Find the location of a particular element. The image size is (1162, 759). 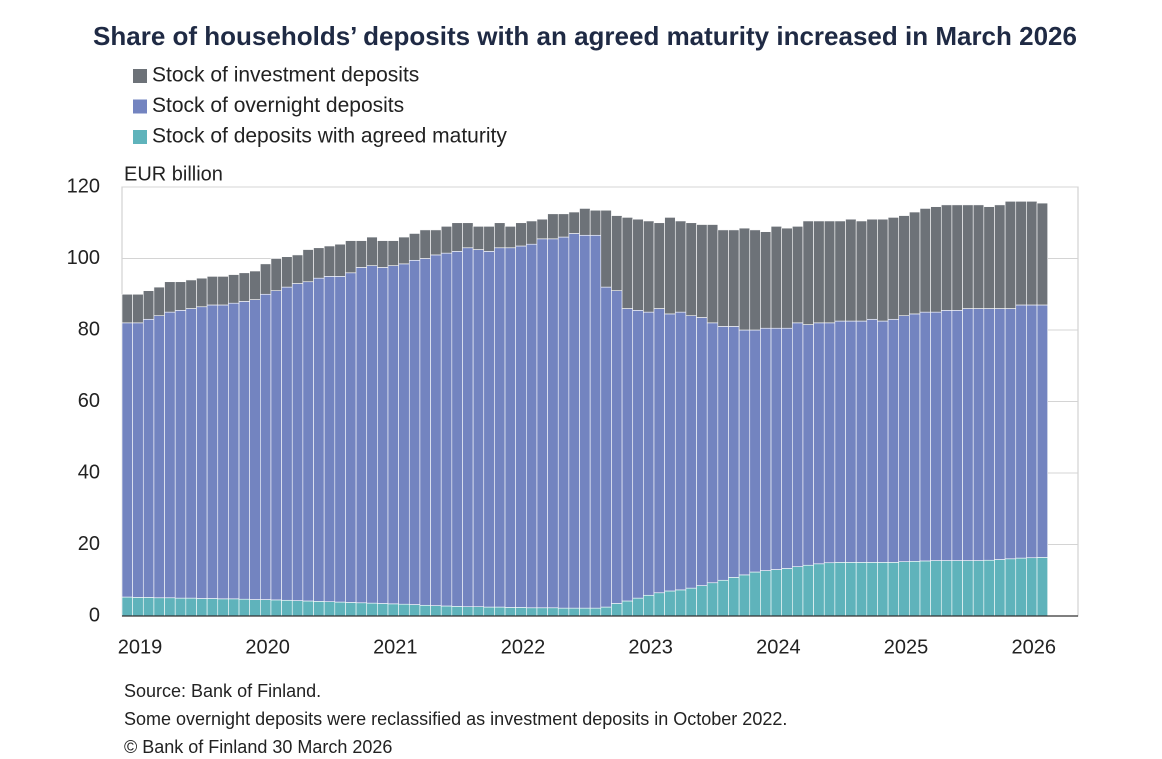

x-tick-label: 2024 is located at coordinates (778, 647).